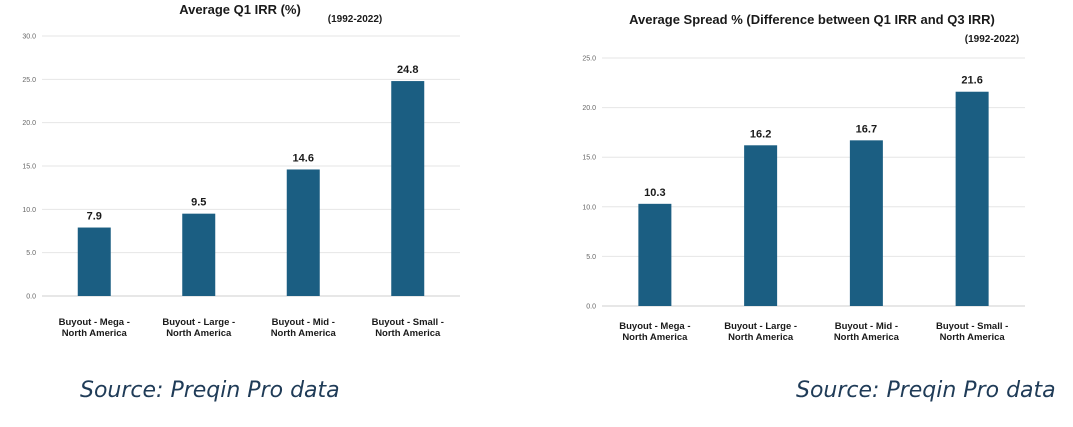 The image size is (1073, 427). Describe the element at coordinates (760, 134) in the screenshot. I see `data-label: 16.2` at that location.